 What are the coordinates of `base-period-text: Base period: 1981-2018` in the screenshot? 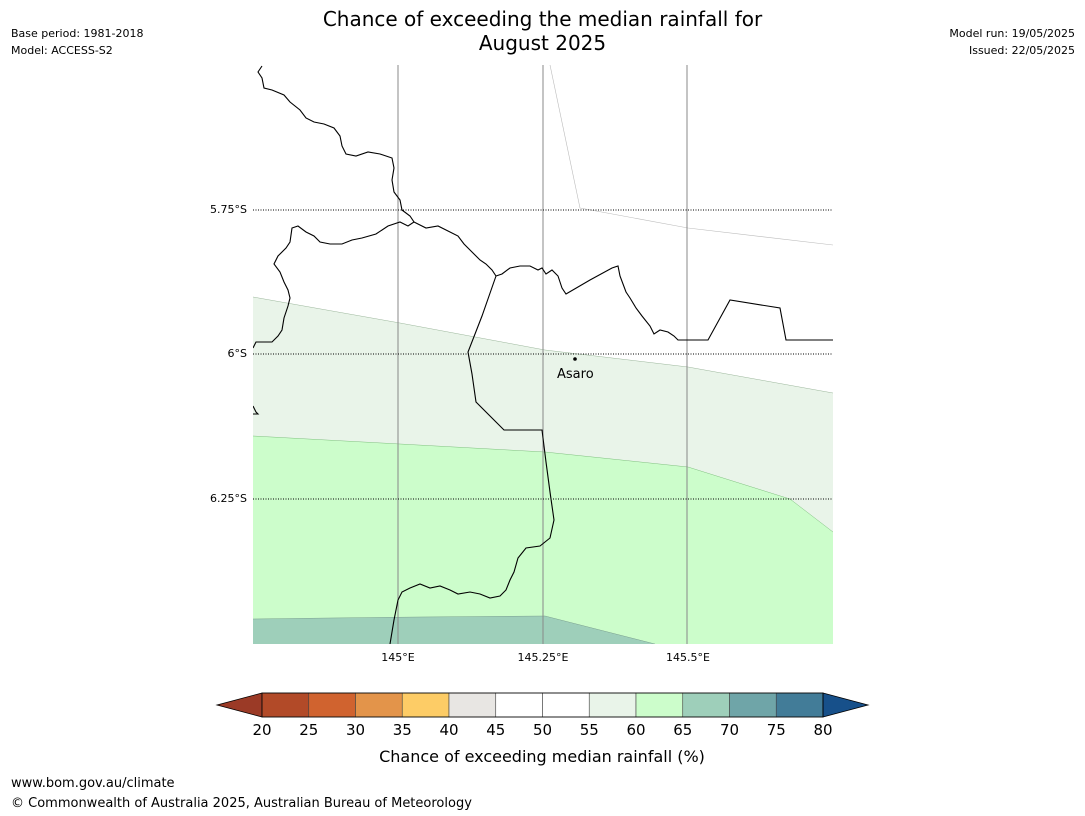 It's located at (77, 33).